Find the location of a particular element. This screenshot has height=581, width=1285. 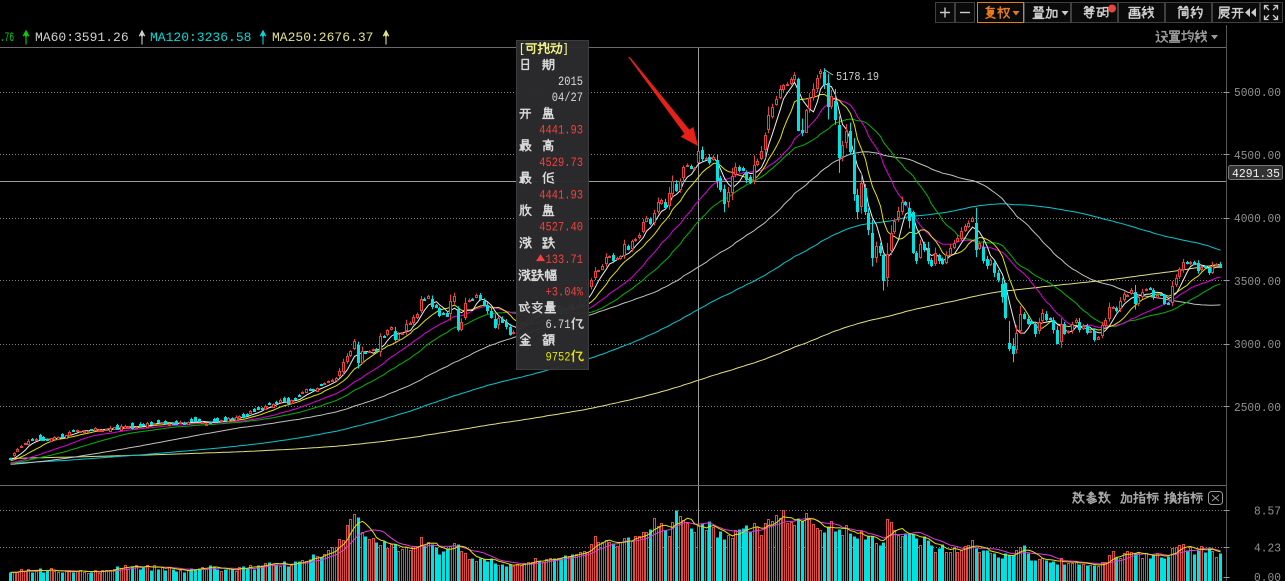

svg-text: MA250:2676.37 is located at coordinates (322, 37).